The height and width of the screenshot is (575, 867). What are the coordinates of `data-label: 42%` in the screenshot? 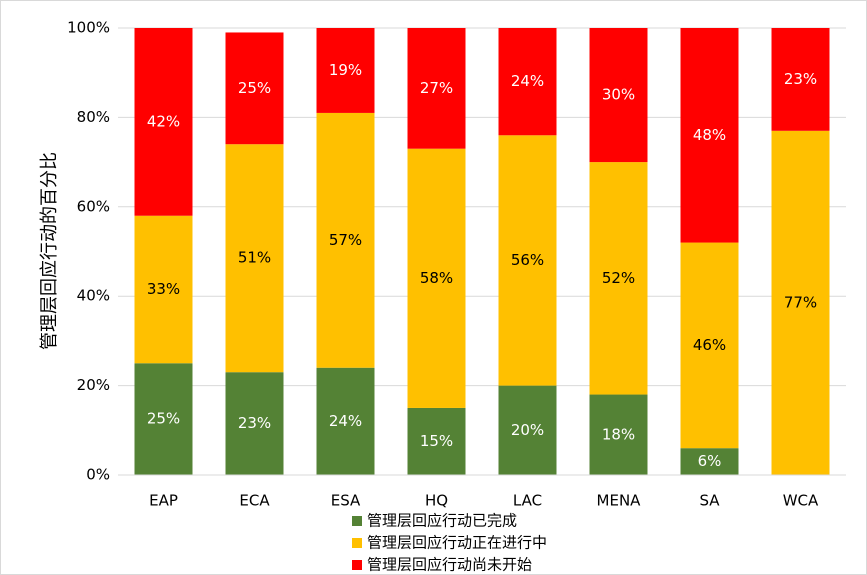 It's located at (163, 121).